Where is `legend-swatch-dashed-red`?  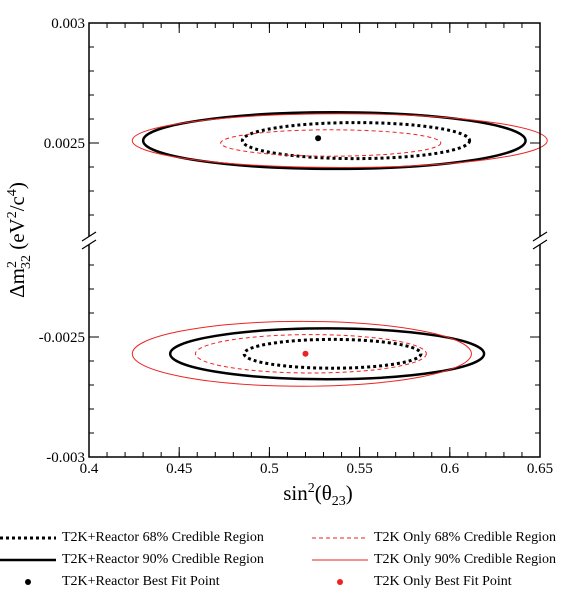
legend-swatch-dashed-red is located at coordinates (340, 538).